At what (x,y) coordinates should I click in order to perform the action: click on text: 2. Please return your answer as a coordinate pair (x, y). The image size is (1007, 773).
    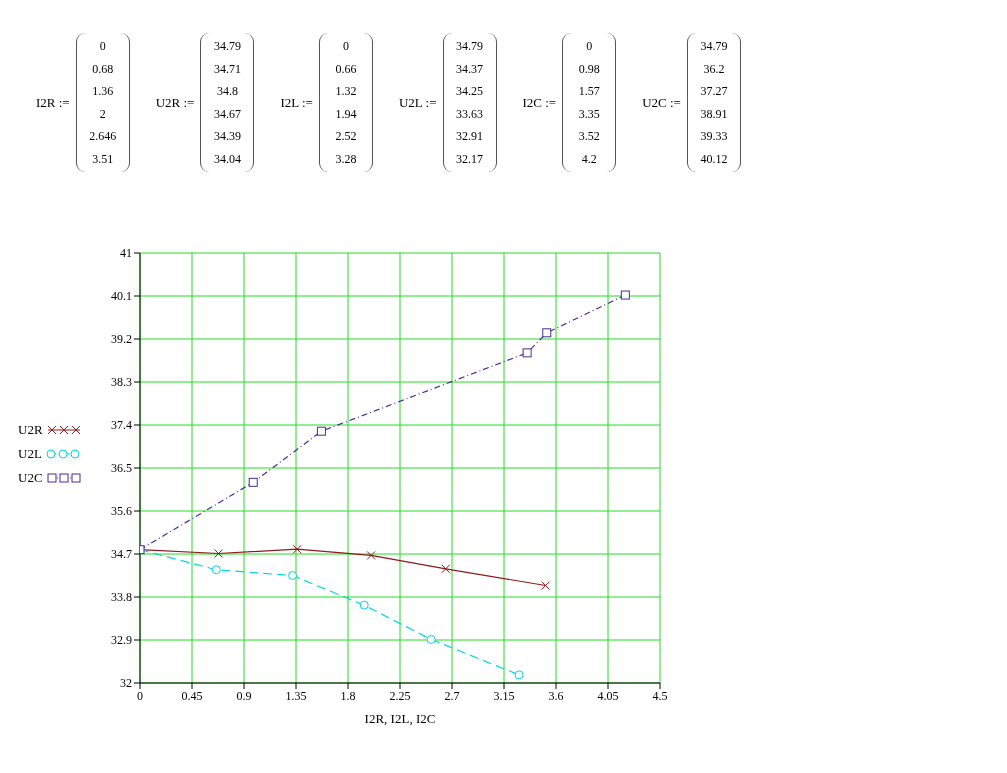
    Looking at the image, I should click on (102, 114).